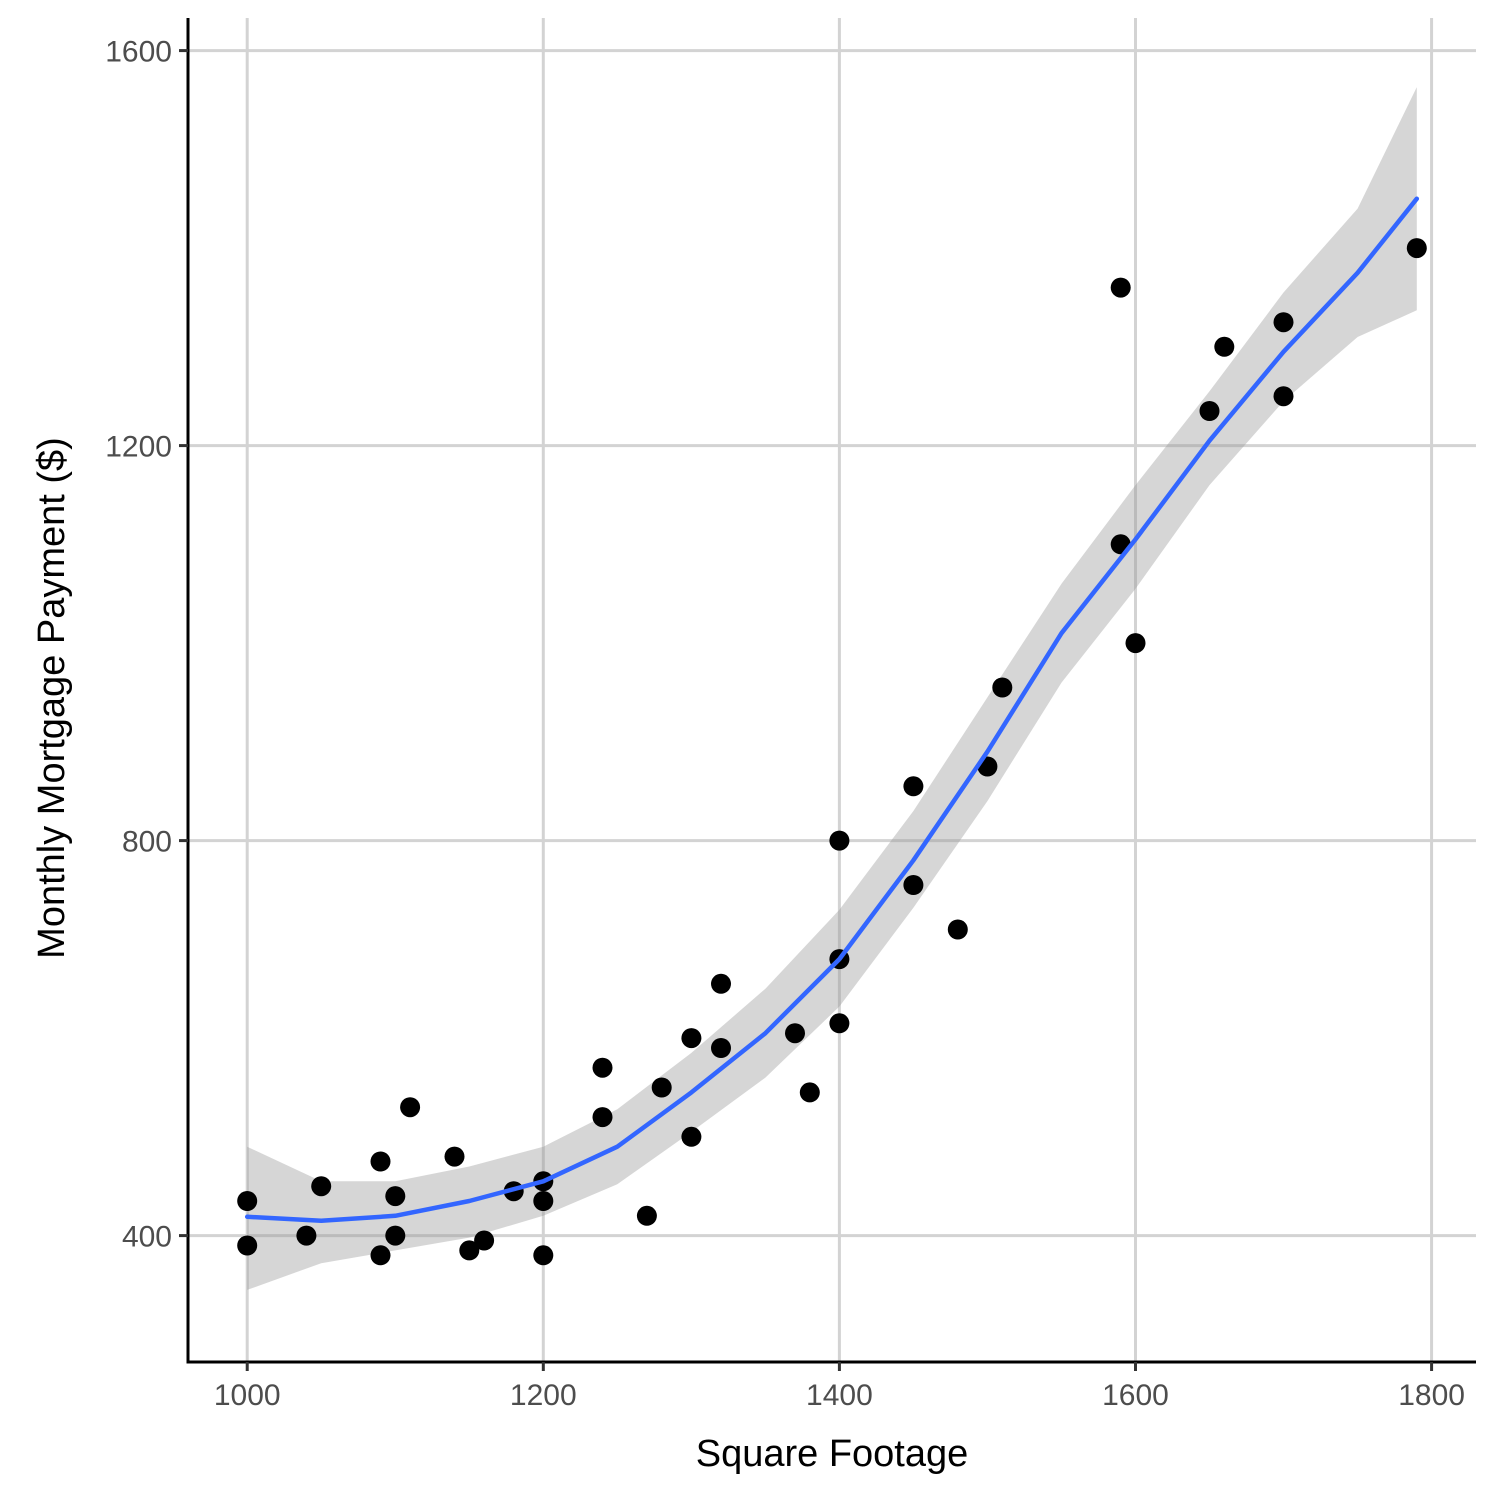 Image resolution: width=1500 pixels, height=1500 pixels. Describe the element at coordinates (1431, 1395) in the screenshot. I see `x-tick-label-4: 1800` at that location.